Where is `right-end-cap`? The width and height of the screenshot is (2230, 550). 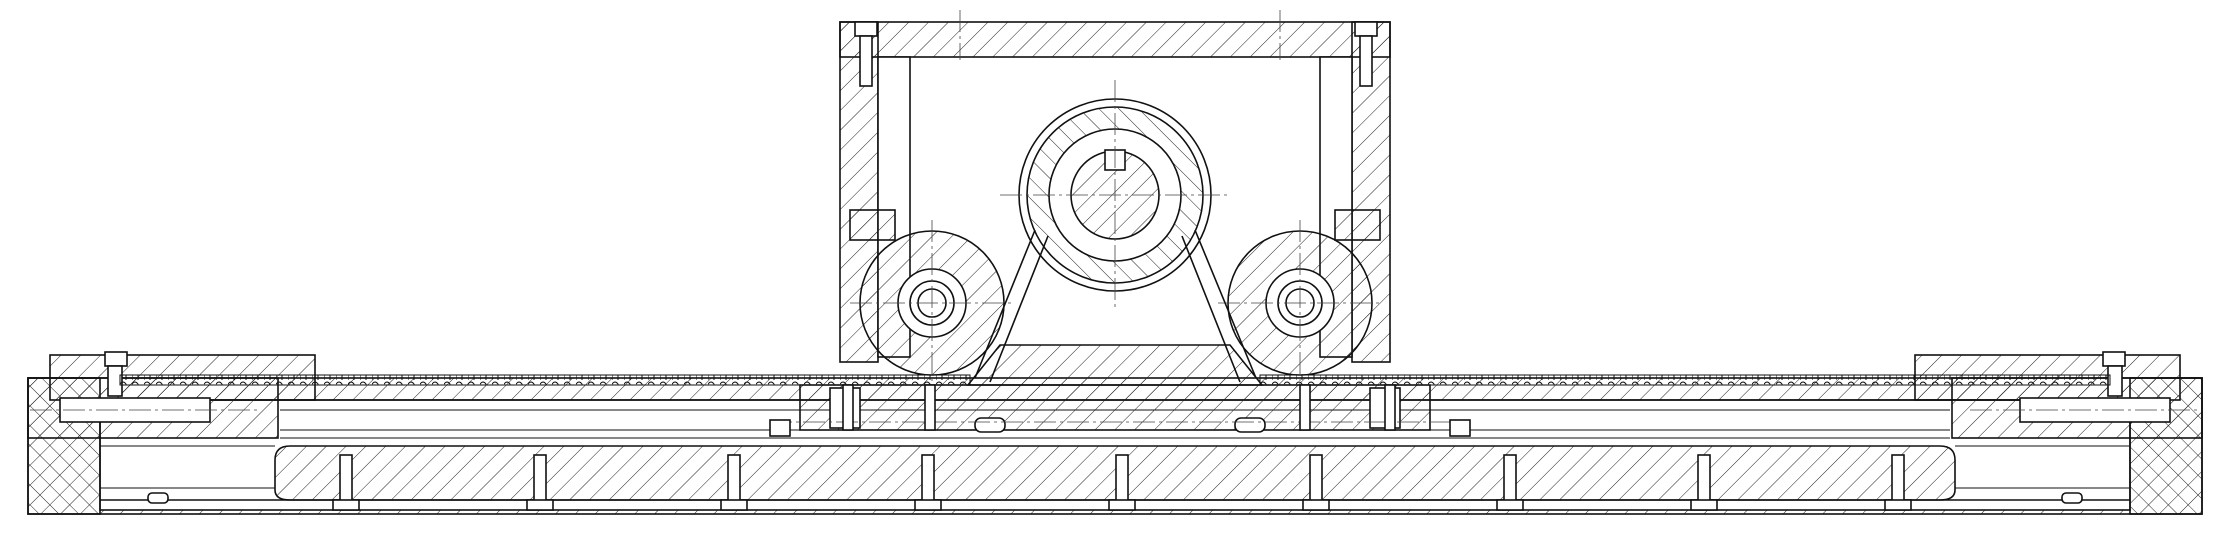
right-end-cap is located at coordinates (2058, 395).